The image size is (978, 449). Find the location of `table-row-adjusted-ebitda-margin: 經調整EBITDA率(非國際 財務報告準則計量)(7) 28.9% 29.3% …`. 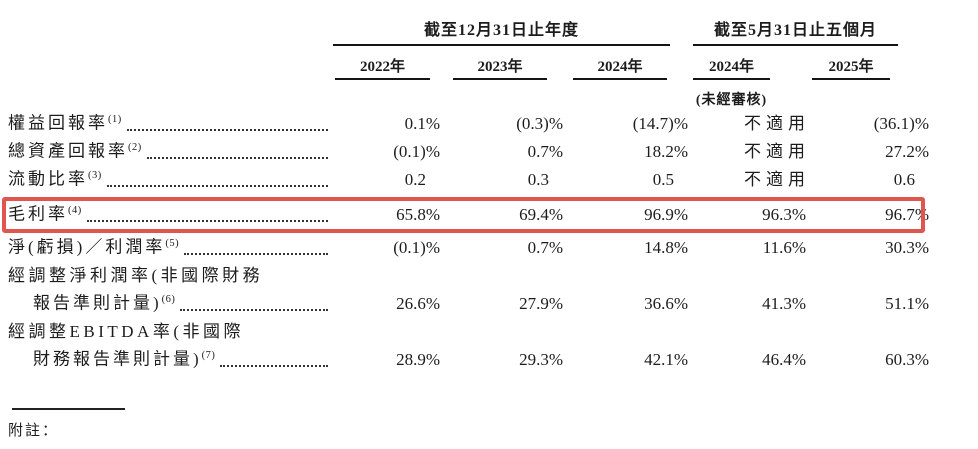

table-row-adjusted-ebitda-margin: 經調整EBITDA率(非國際 財務報告準則計量)(7) 28.9% 29.3% … is located at coordinates (493, 346).